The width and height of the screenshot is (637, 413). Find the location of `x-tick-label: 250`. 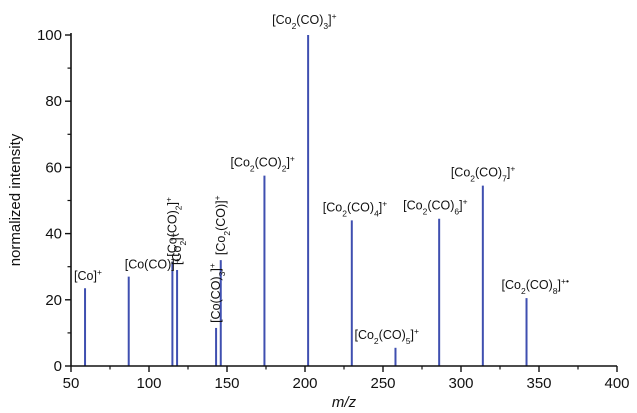

x-tick-label: 250 is located at coordinates (382, 383).